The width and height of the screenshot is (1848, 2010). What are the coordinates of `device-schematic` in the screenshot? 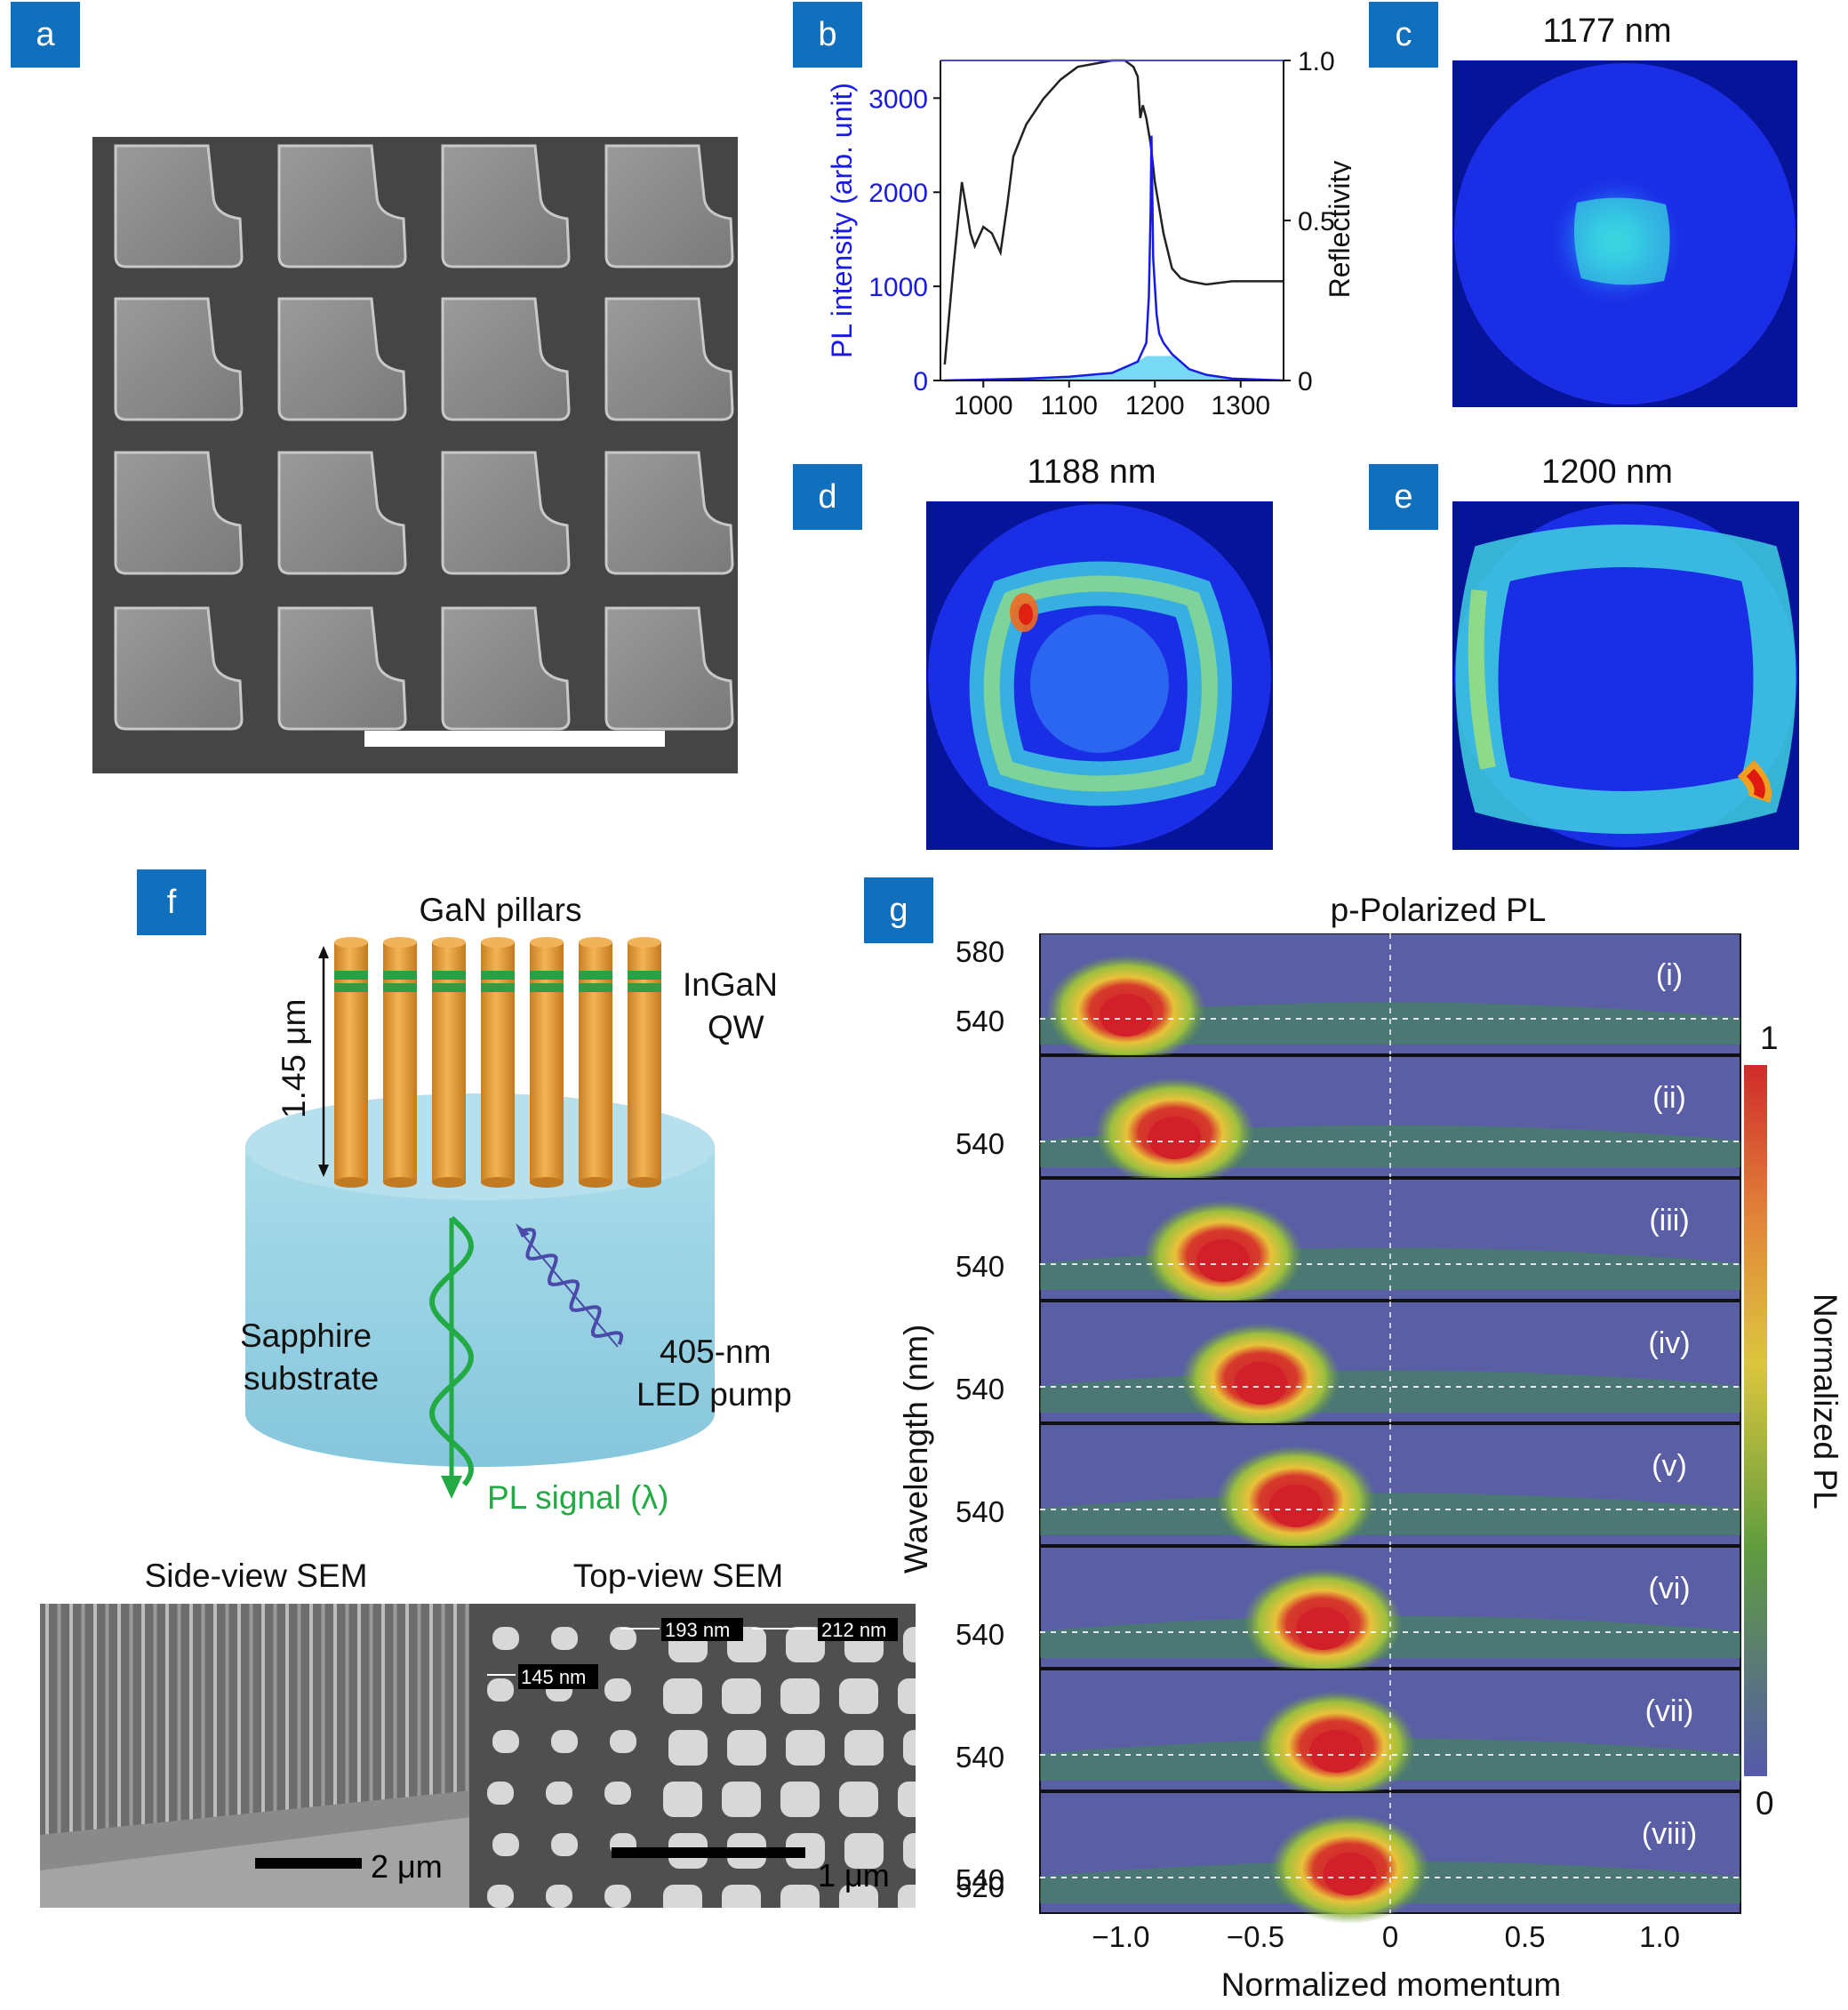 It's located at (480, 1218).